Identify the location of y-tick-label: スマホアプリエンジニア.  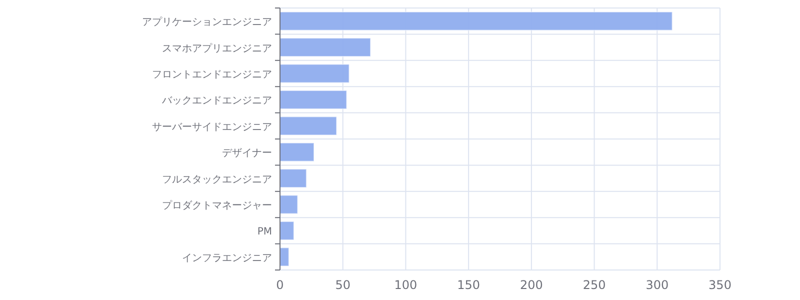
(217, 48).